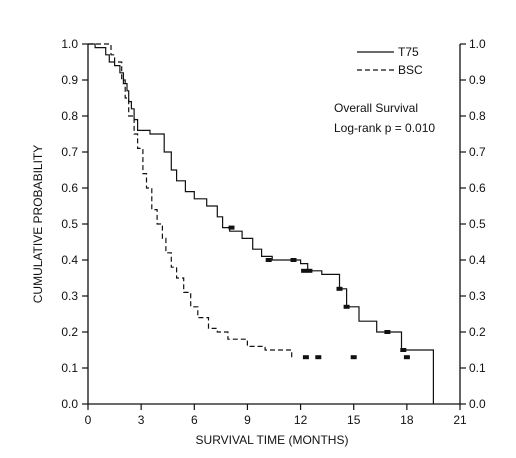 This screenshot has height=458, width=516. I want to click on y-tick-label-right: 0.9, so click(477, 80).